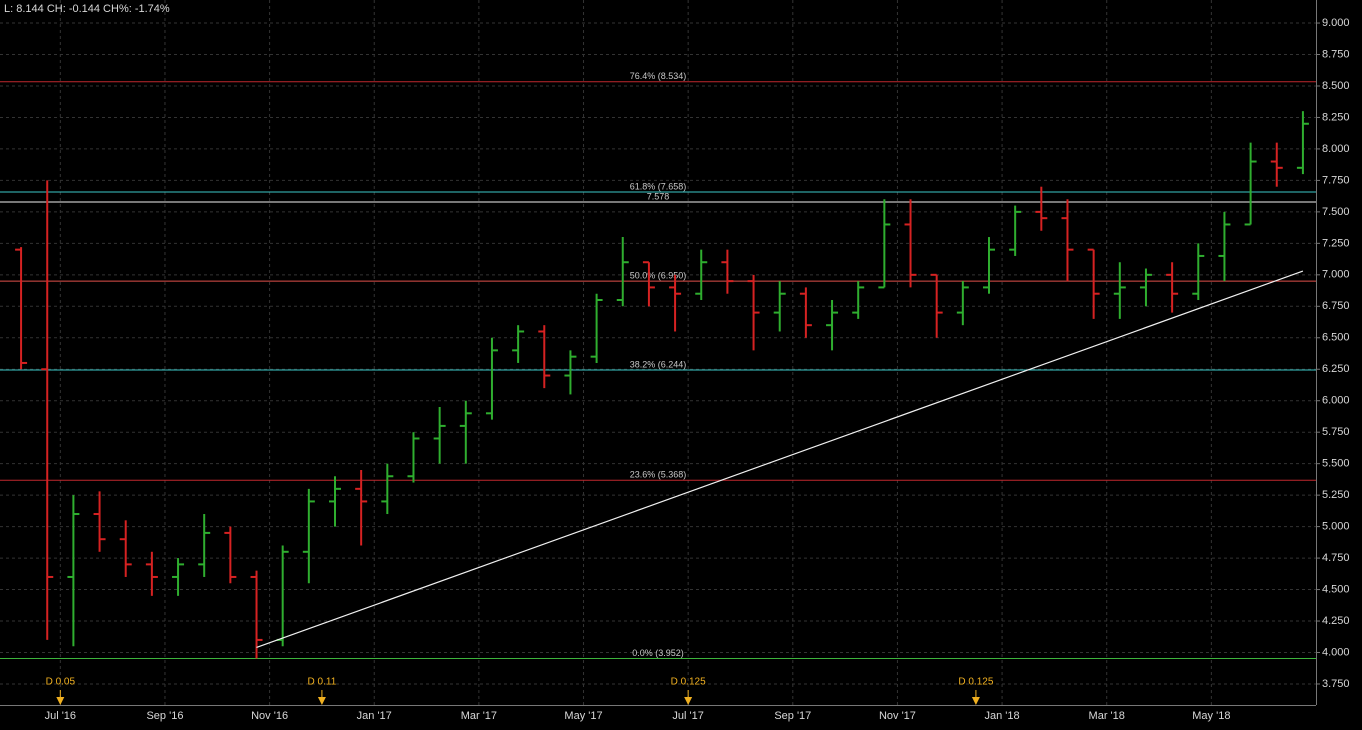 This screenshot has height=730, width=1362. I want to click on x-tick-label: Mar '18, so click(1107, 716).